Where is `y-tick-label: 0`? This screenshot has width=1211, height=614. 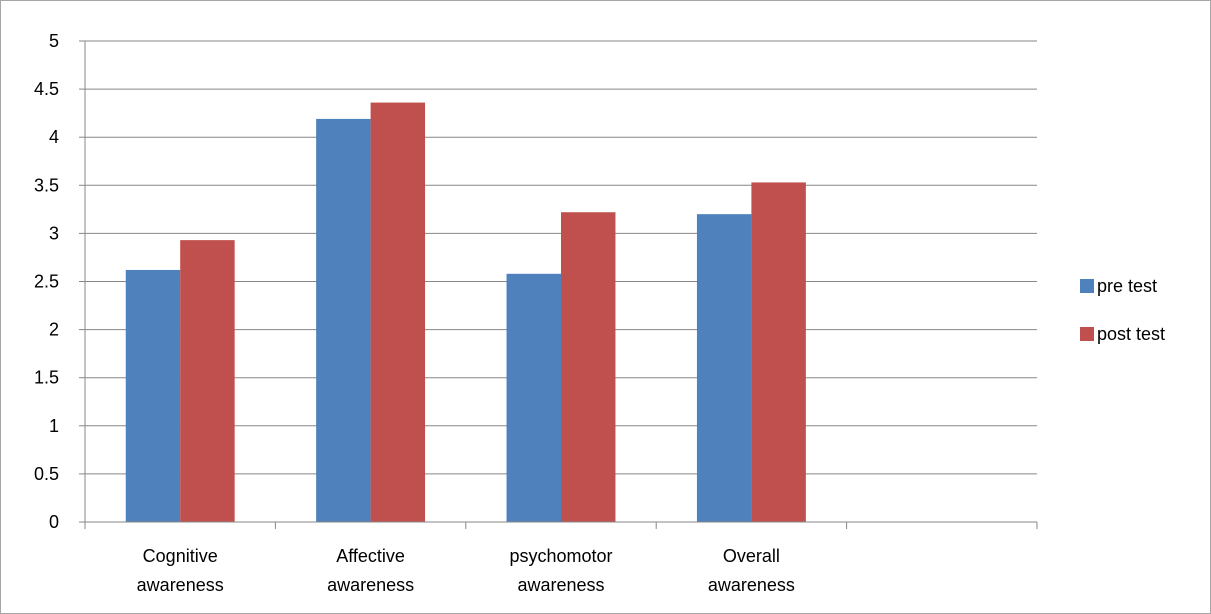
y-tick-label: 0 is located at coordinates (54, 522).